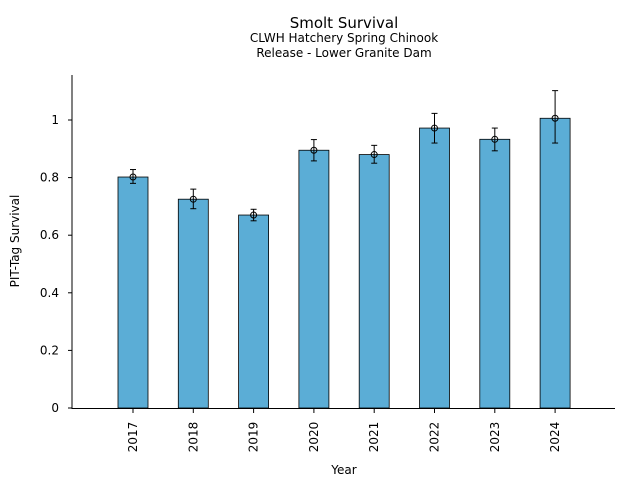  What do you see at coordinates (344, 38) in the screenshot?
I see `chart-subtitle-line-1: CLWH Hatchery Spring Chinook` at bounding box center [344, 38].